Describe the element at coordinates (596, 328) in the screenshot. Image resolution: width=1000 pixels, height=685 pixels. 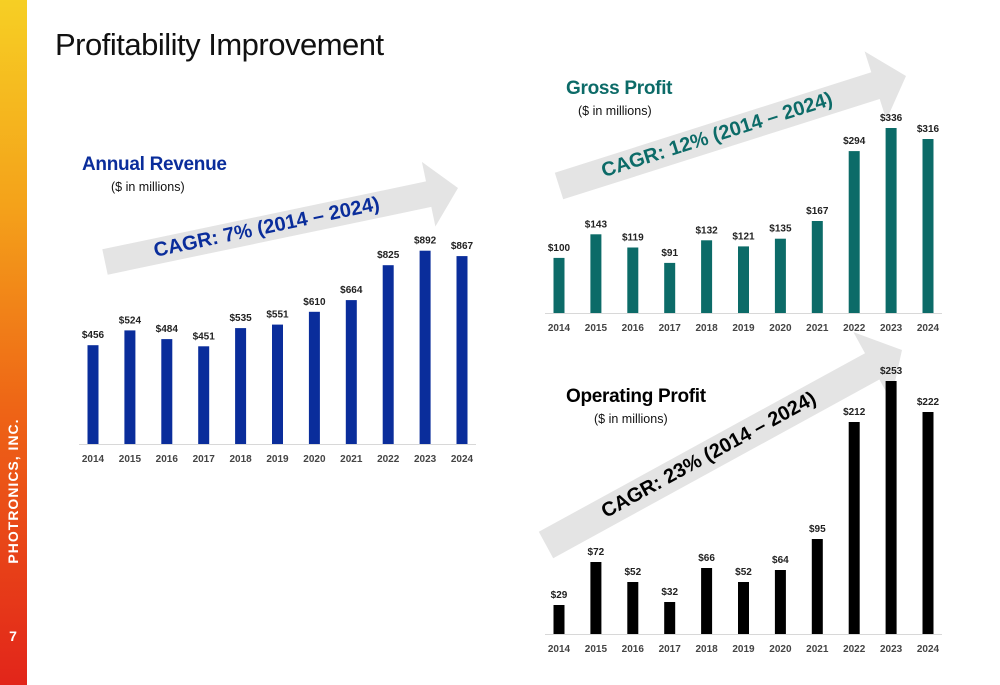
I see `gross-profit-tick-label: 2015` at that location.